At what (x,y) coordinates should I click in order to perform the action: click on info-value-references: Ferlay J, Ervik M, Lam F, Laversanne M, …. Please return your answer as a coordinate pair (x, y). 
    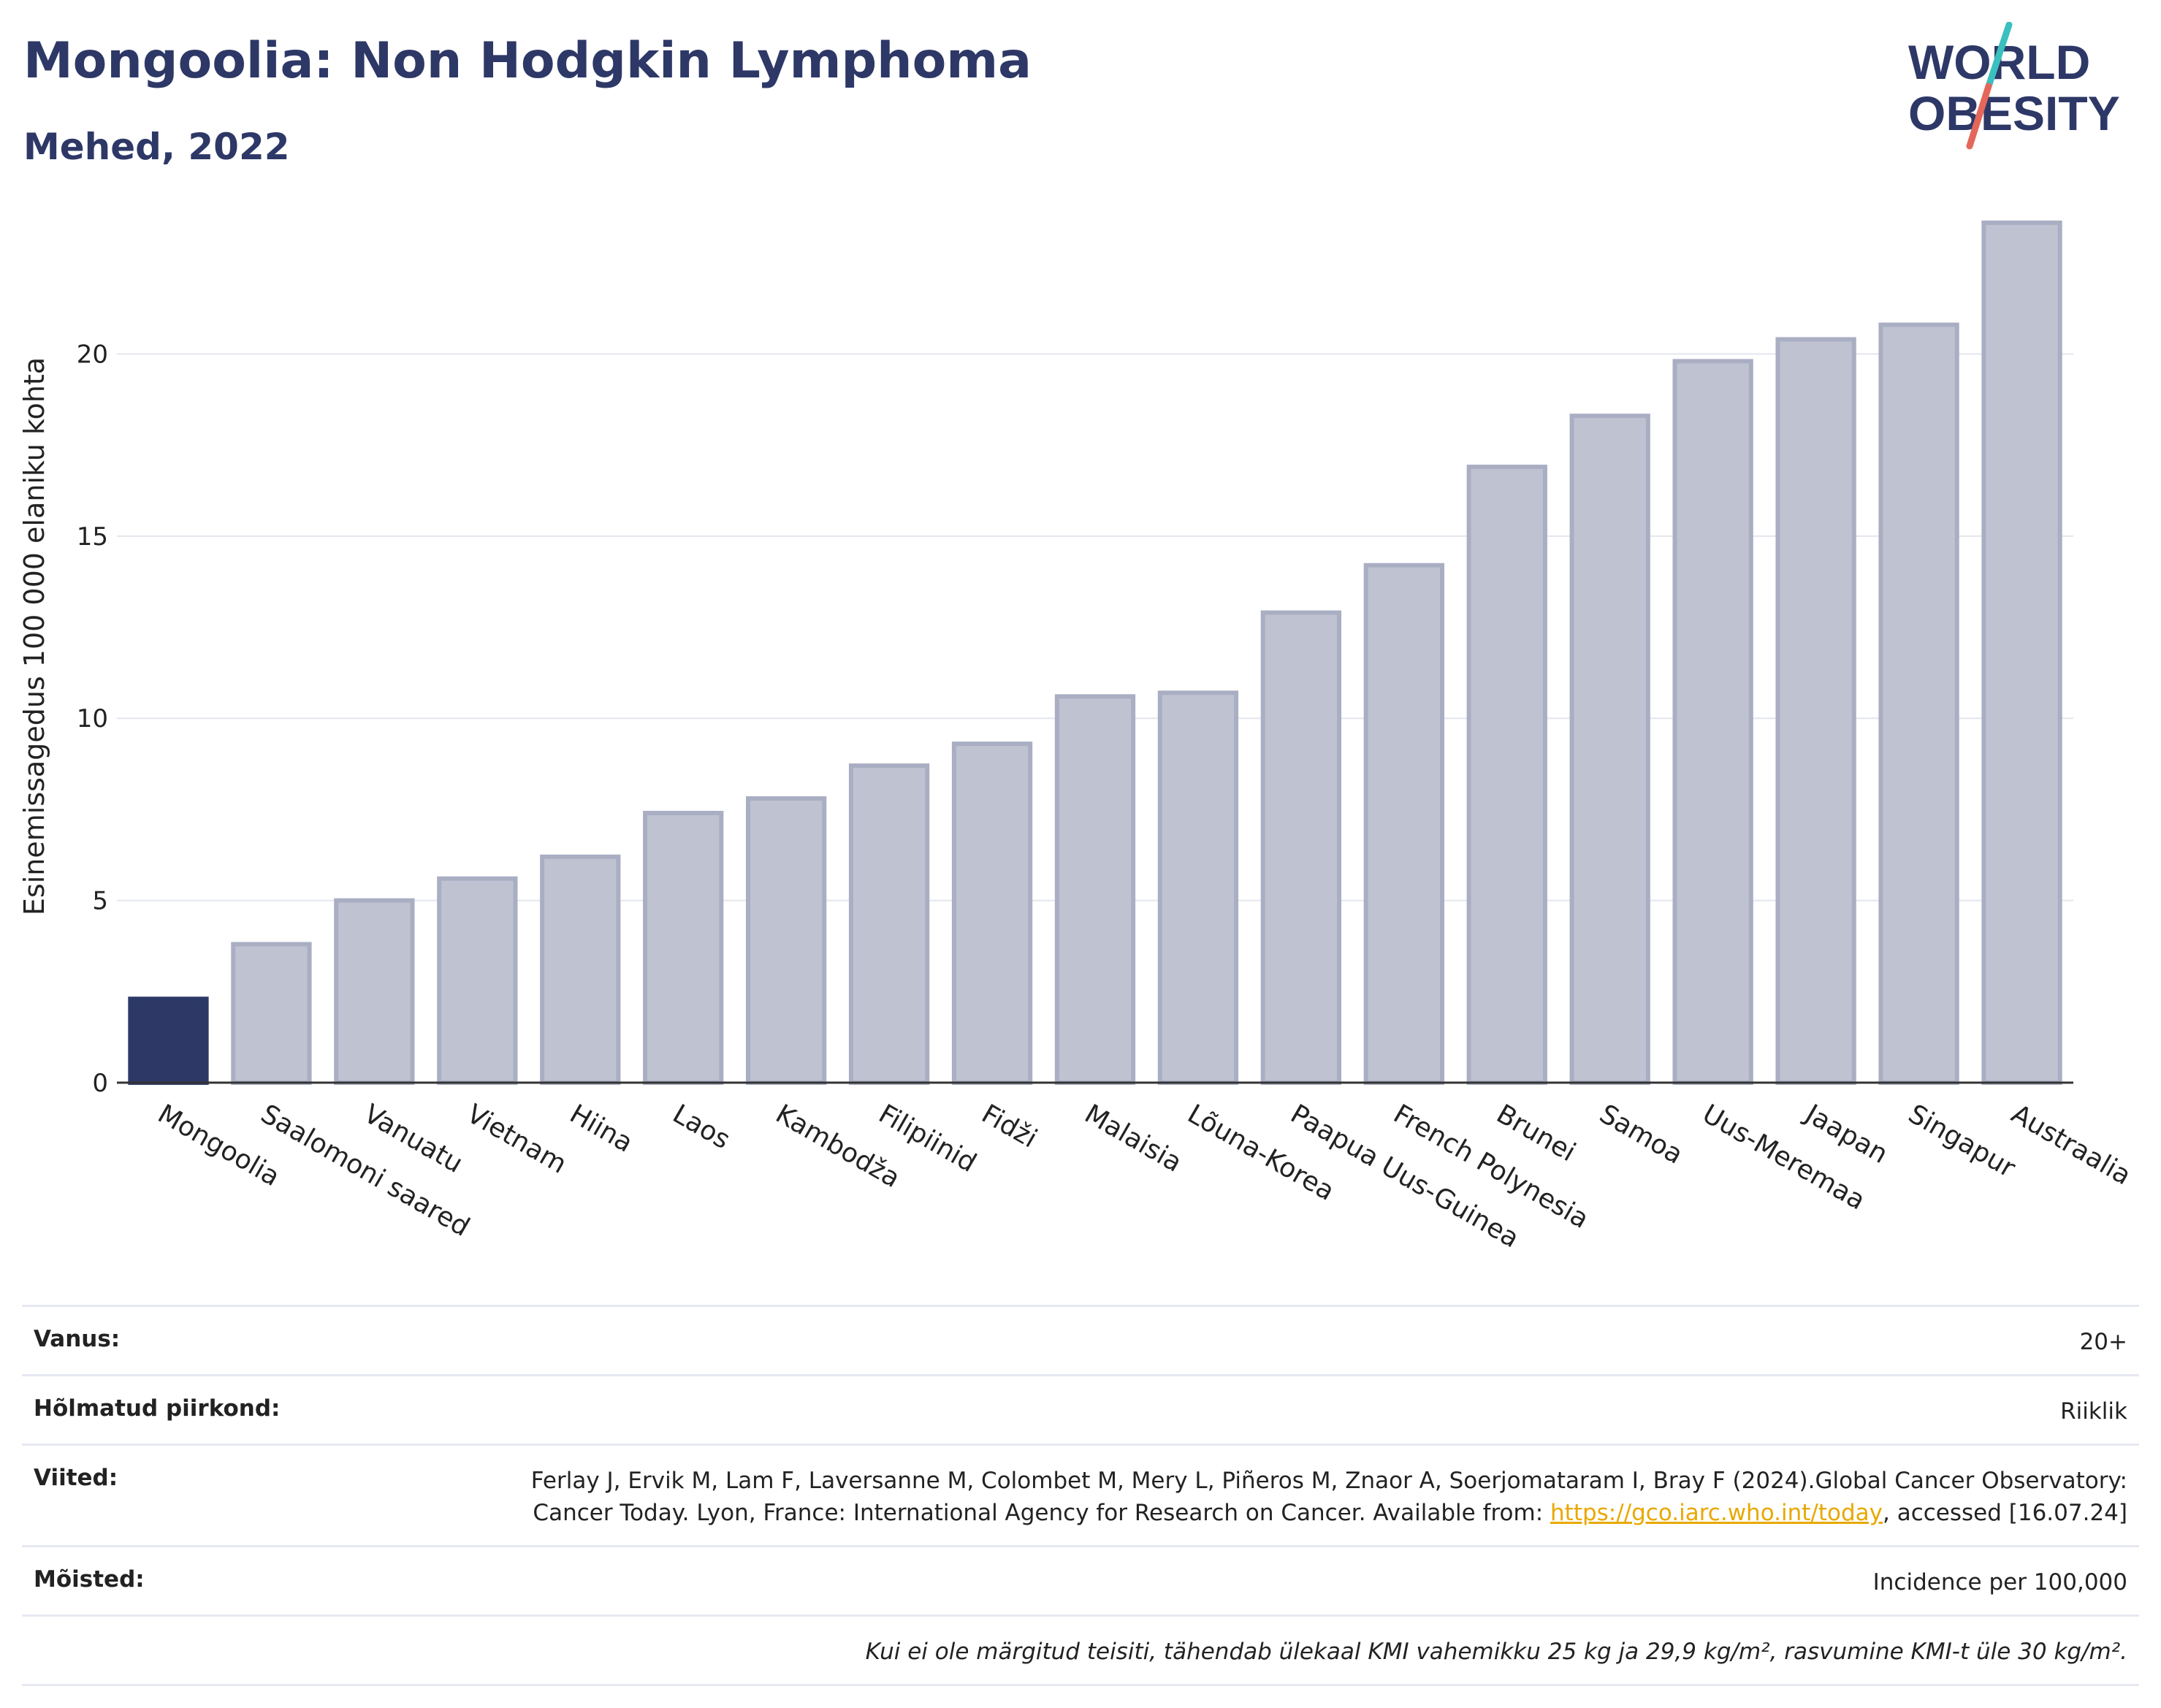
    Looking at the image, I should click on (1324, 1497).